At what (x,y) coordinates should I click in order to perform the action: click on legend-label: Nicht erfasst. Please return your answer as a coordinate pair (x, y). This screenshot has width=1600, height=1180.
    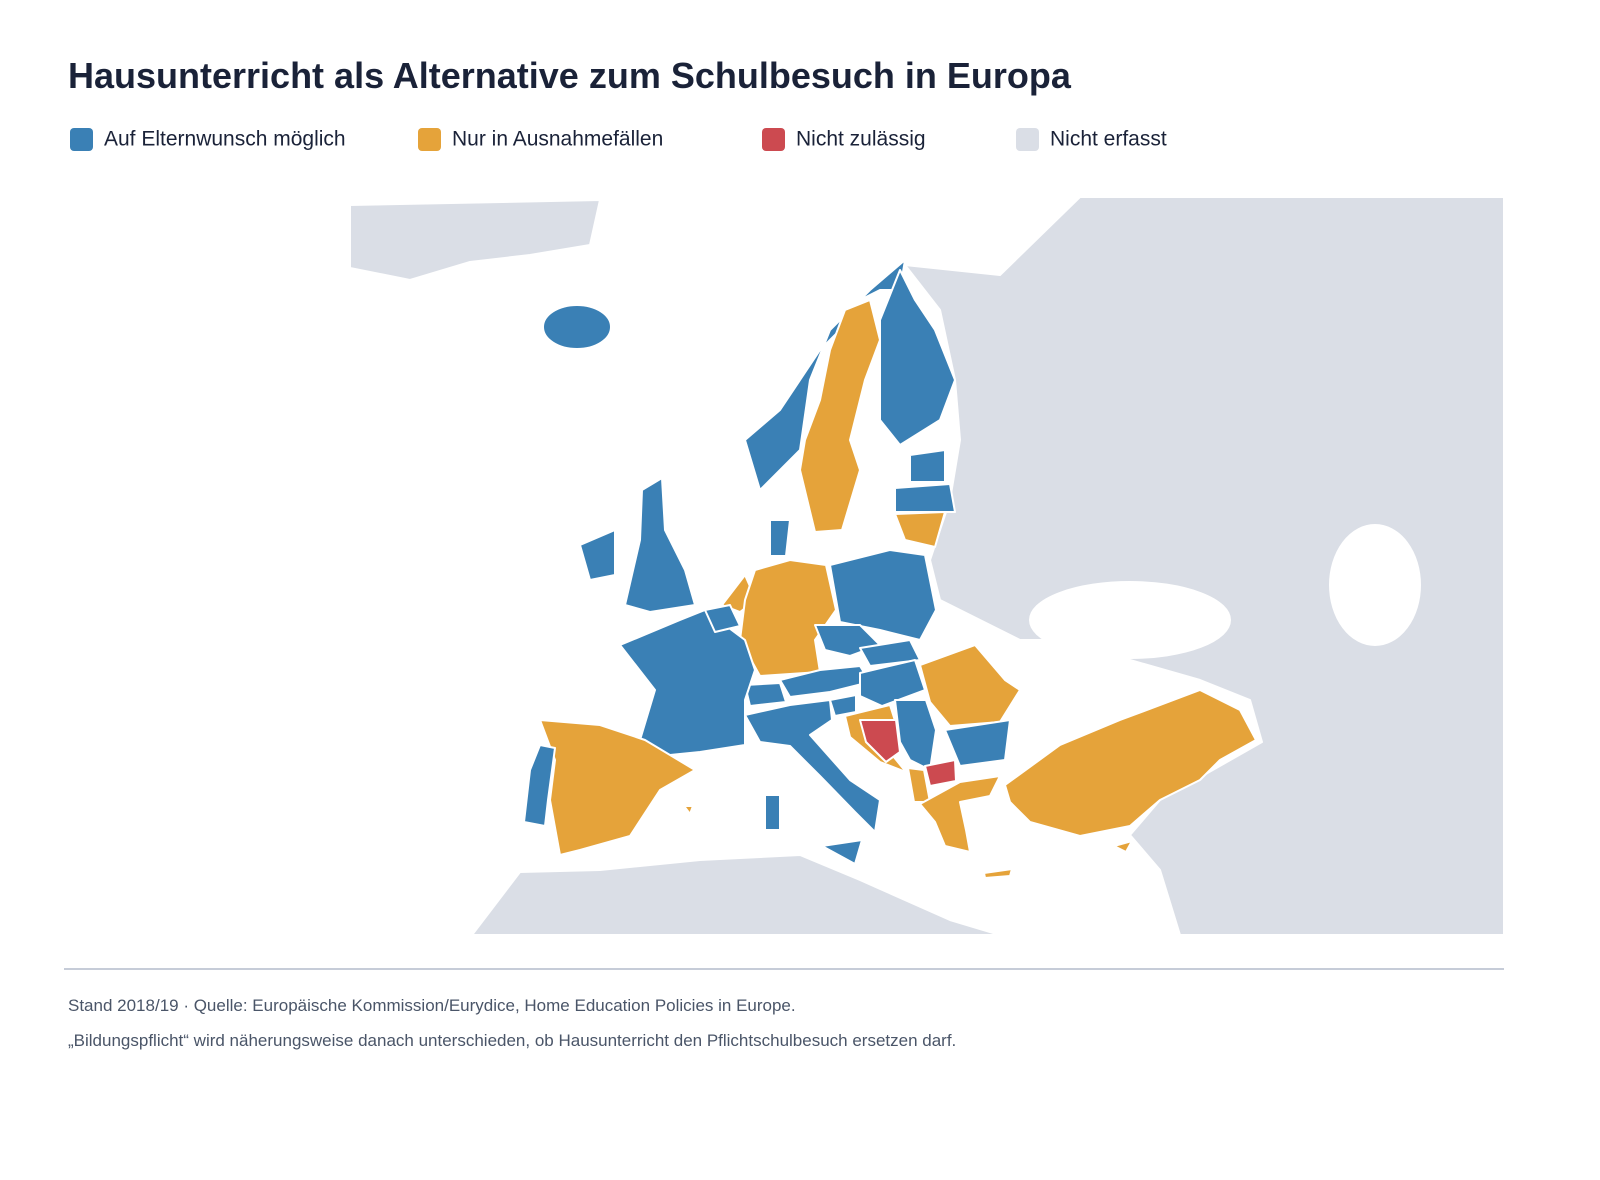
    Looking at the image, I should click on (1108, 139).